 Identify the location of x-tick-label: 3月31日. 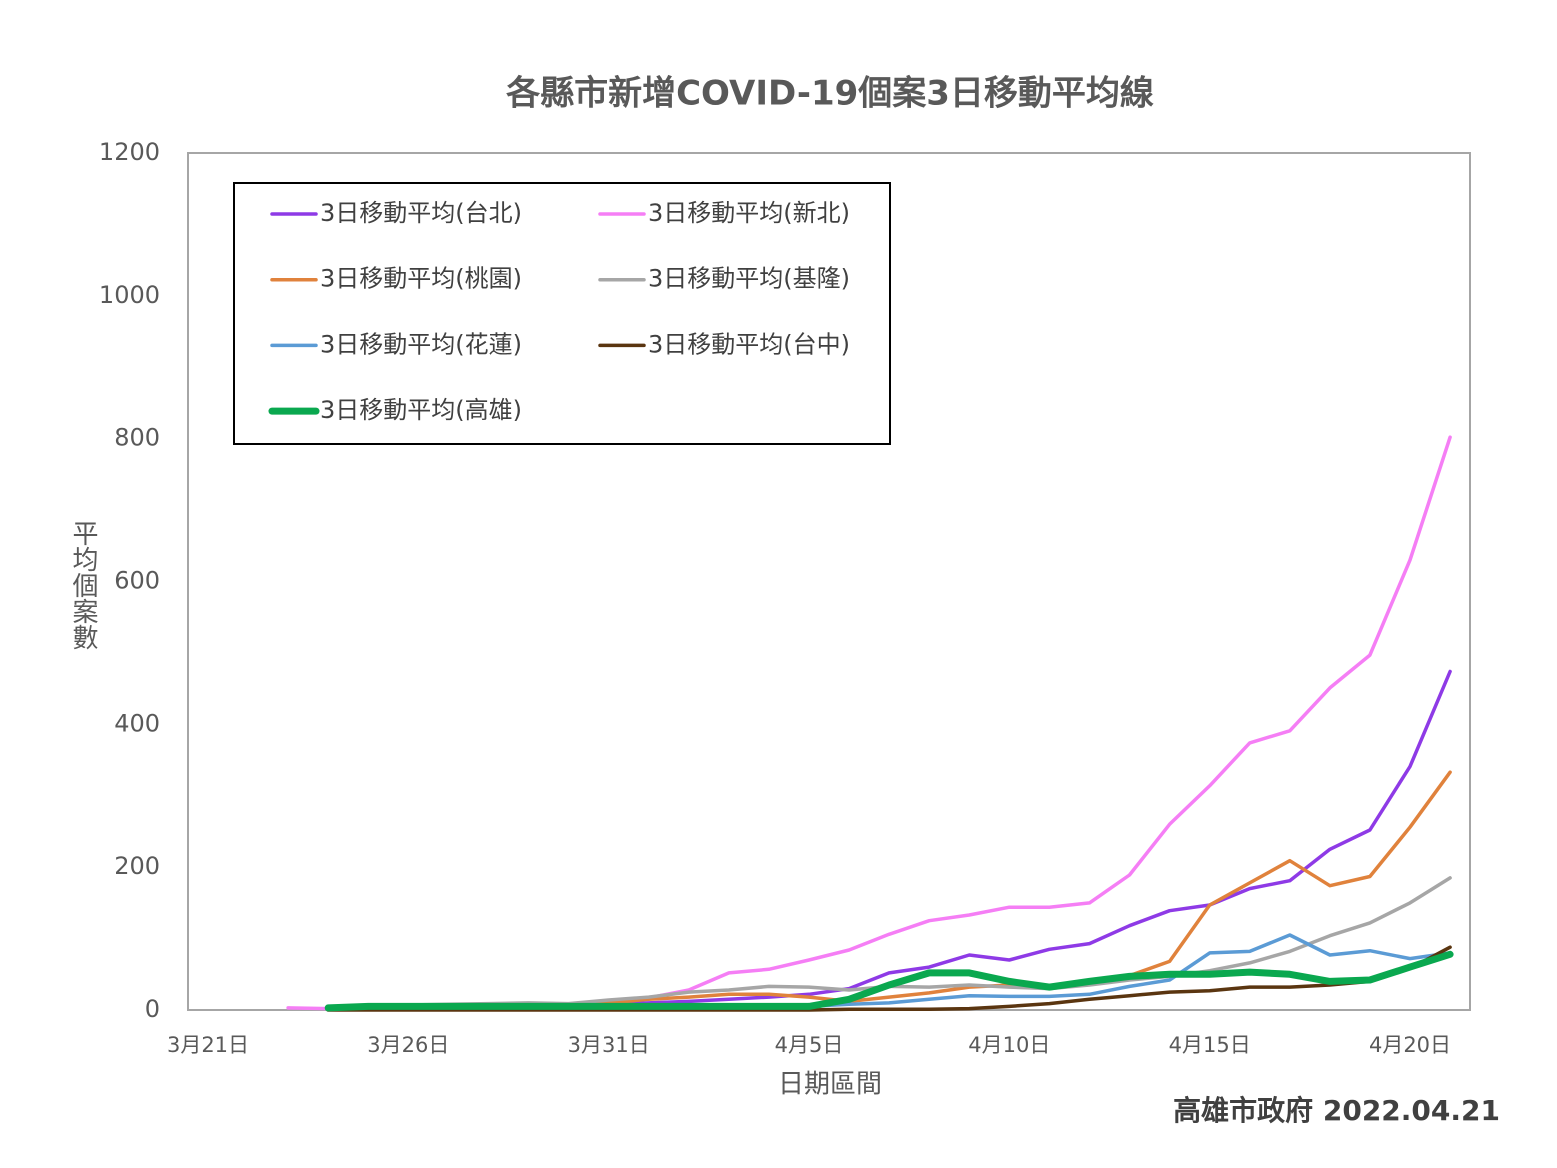
(609, 1045).